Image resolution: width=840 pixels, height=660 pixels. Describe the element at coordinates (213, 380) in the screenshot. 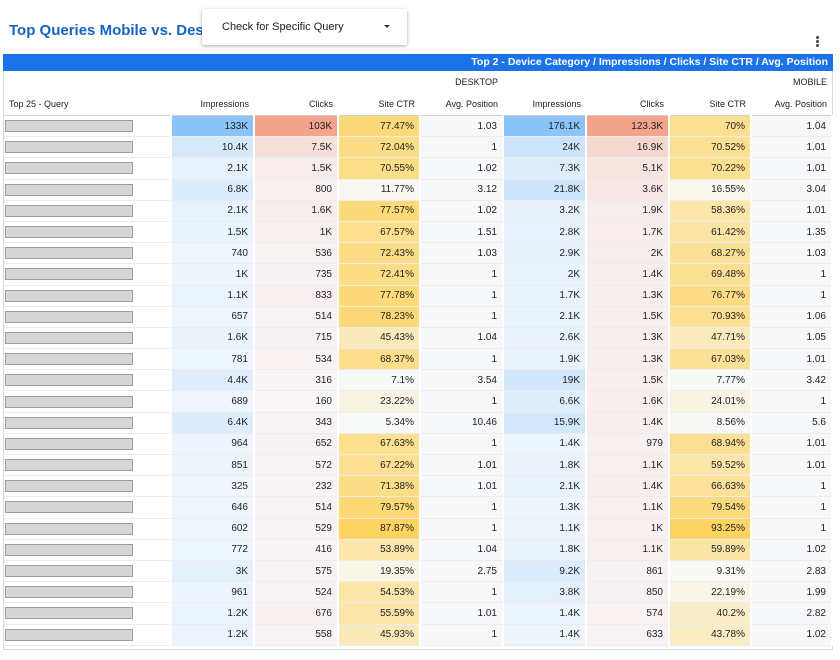

I see `cell-desktop-impressions: 4.4K` at that location.